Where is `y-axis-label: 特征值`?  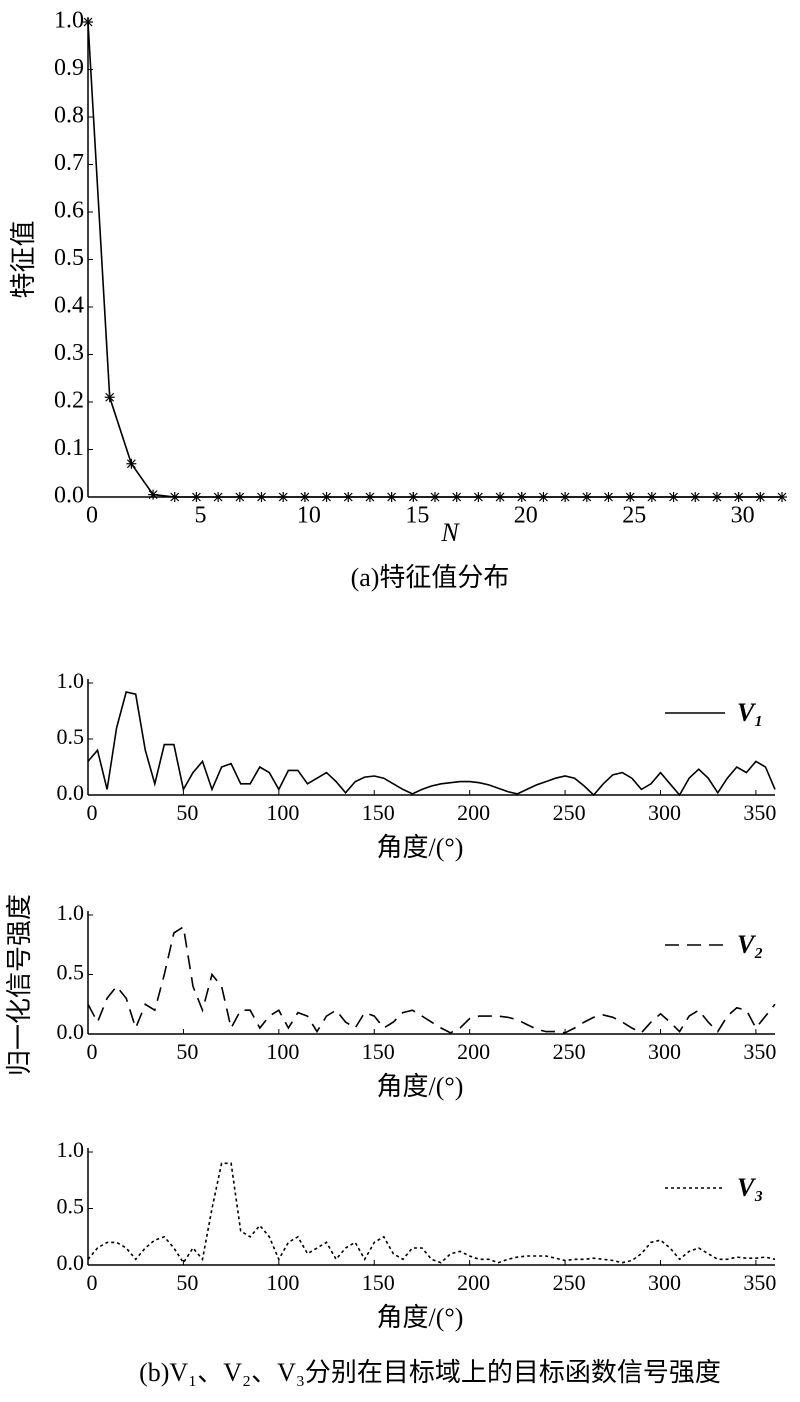
y-axis-label: 特征值 is located at coordinates (23, 259).